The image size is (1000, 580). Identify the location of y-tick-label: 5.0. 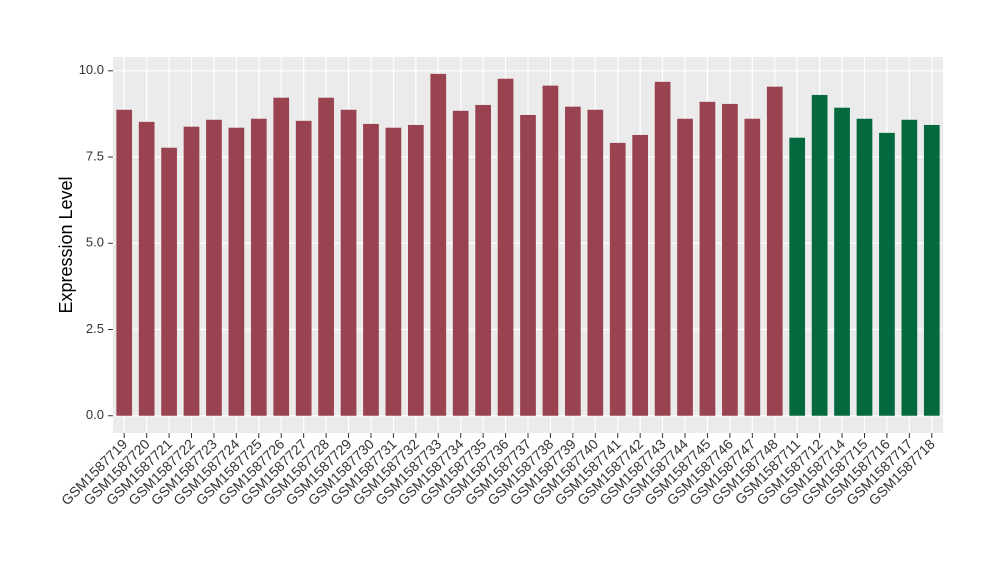
(95, 242).